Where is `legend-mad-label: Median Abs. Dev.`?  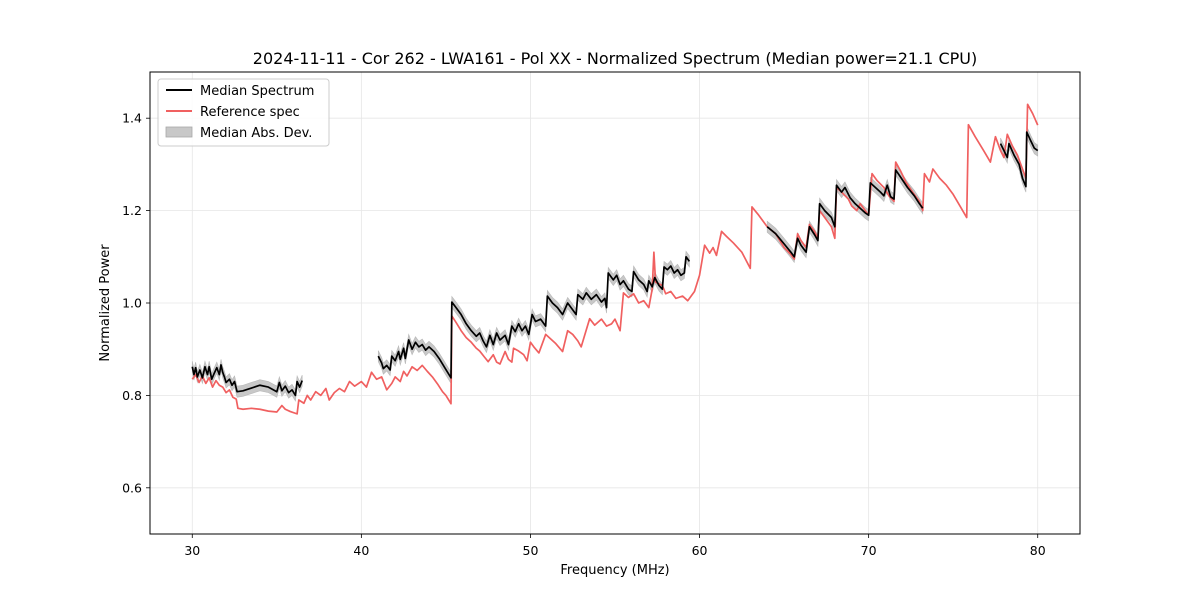
legend-mad-label: Median Abs. Dev. is located at coordinates (256, 133).